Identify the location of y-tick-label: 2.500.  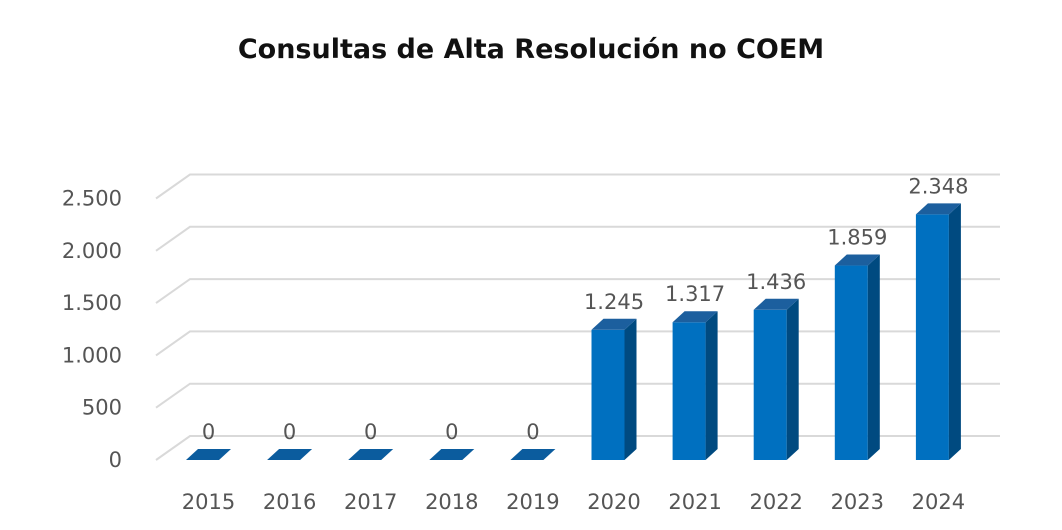
(92, 199).